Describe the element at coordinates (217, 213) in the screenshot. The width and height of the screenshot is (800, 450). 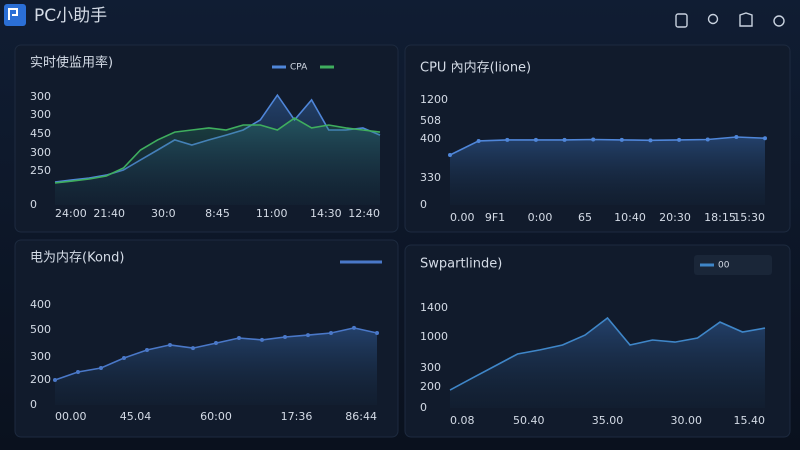
I see `x-tick-label: 8:45` at that location.